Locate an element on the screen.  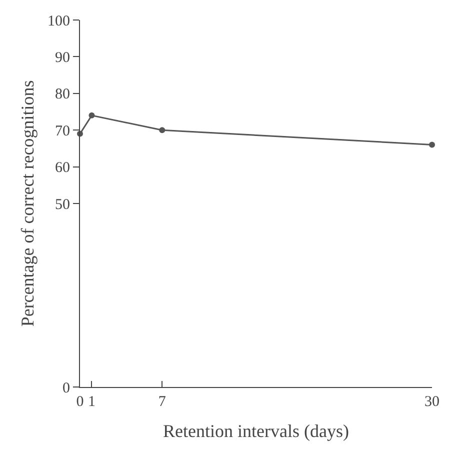
y-tick-label: 100 is located at coordinates (59, 21).